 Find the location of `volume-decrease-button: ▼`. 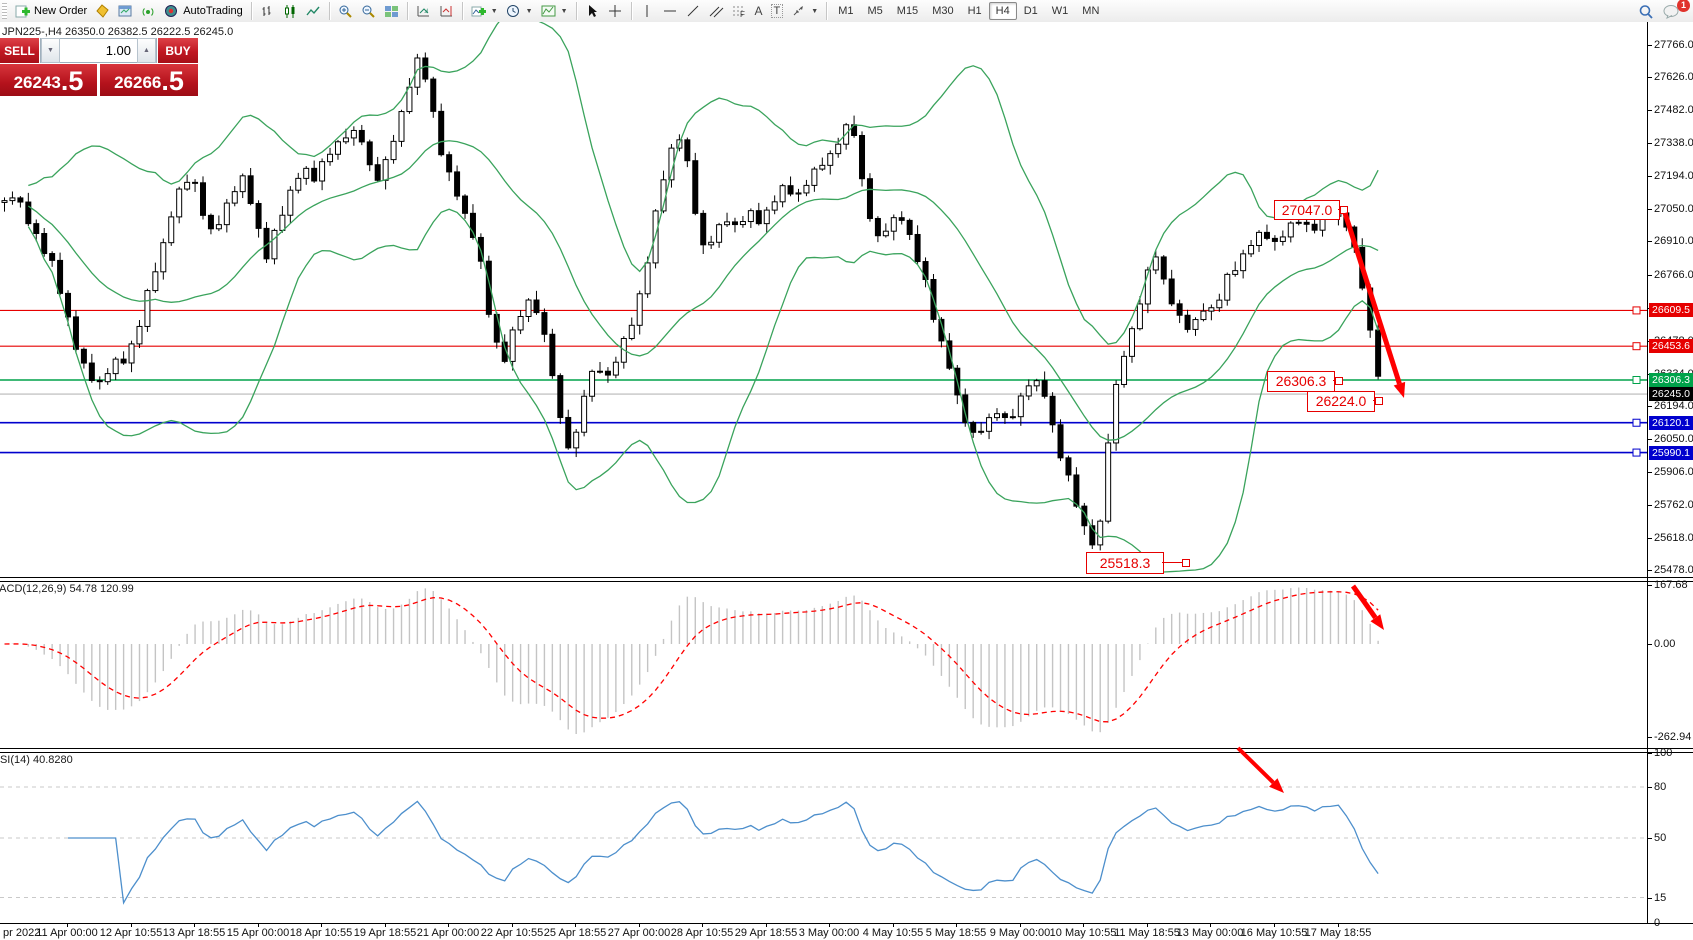

volume-decrease-button: ▼ is located at coordinates (50, 50).